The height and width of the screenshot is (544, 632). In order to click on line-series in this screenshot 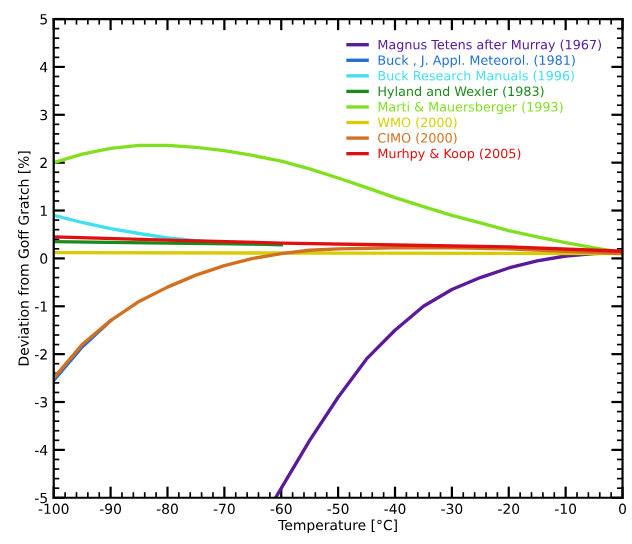, I will do `click(338, 244)`.